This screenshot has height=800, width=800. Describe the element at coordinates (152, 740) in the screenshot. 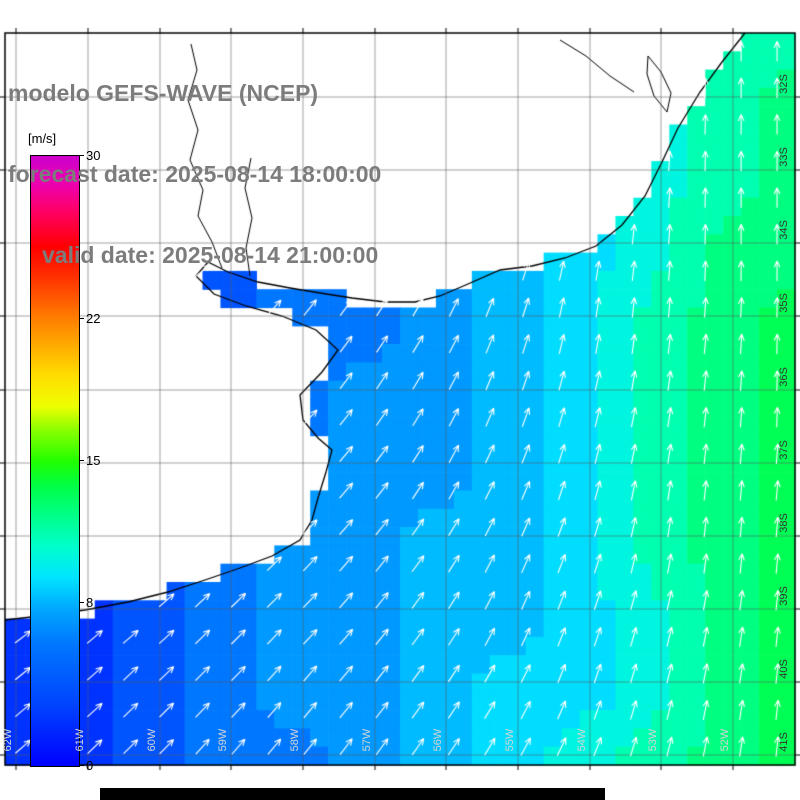

I see `lon-label: 60W` at that location.